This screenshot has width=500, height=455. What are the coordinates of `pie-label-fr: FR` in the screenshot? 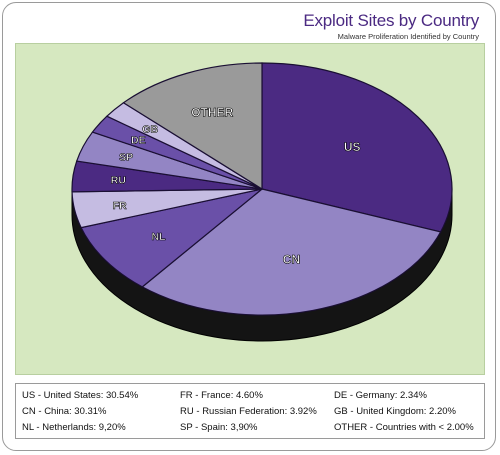 It's located at (120, 206).